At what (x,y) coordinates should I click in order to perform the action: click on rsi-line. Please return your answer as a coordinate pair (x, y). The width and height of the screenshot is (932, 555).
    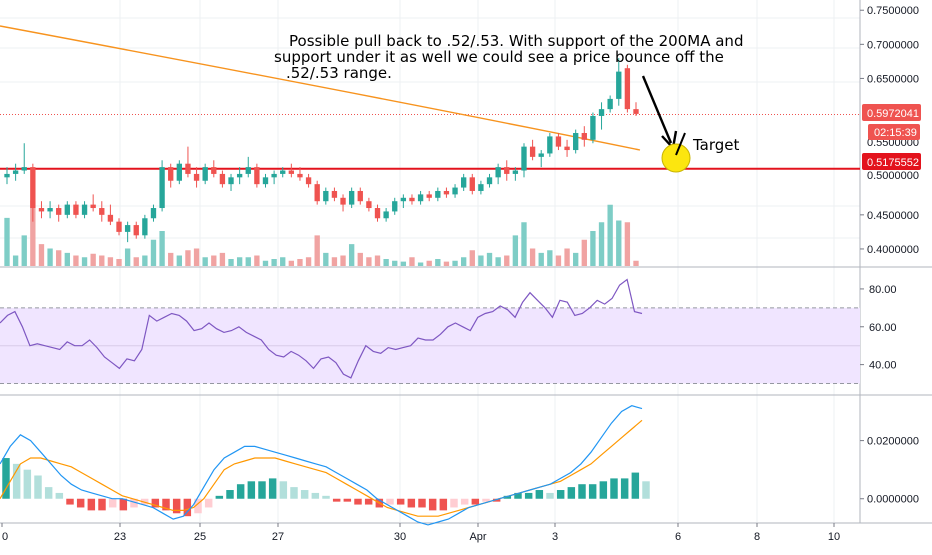
    Looking at the image, I should click on (321, 328).